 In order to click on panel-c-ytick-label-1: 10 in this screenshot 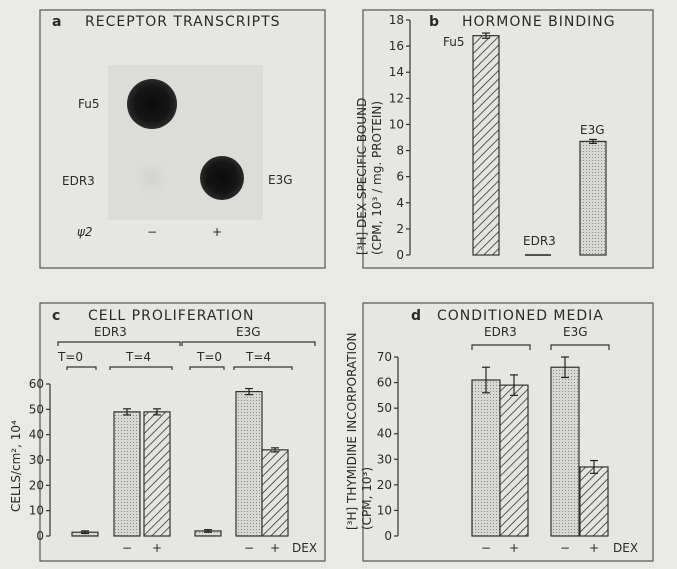, I will do `click(36, 511)`.